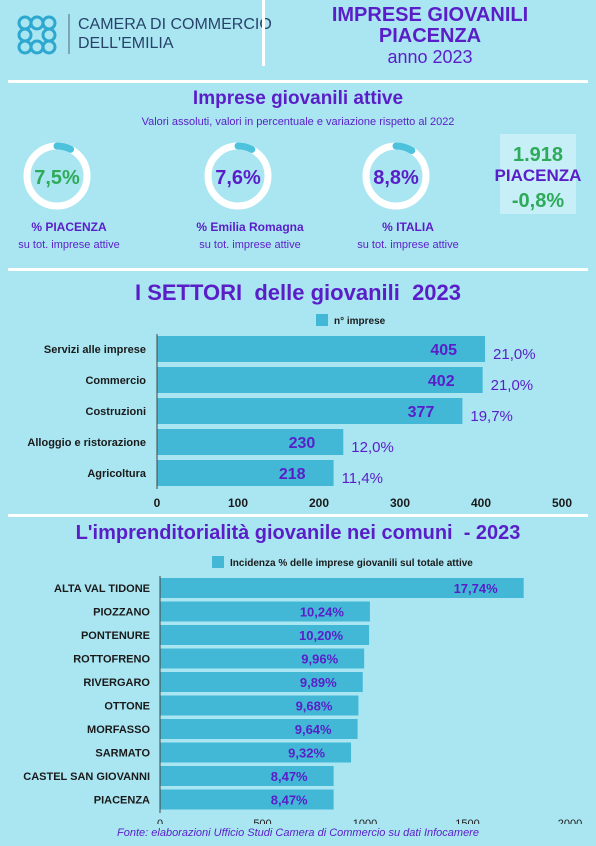  I want to click on category-label: Agricoltura, so click(117, 474).